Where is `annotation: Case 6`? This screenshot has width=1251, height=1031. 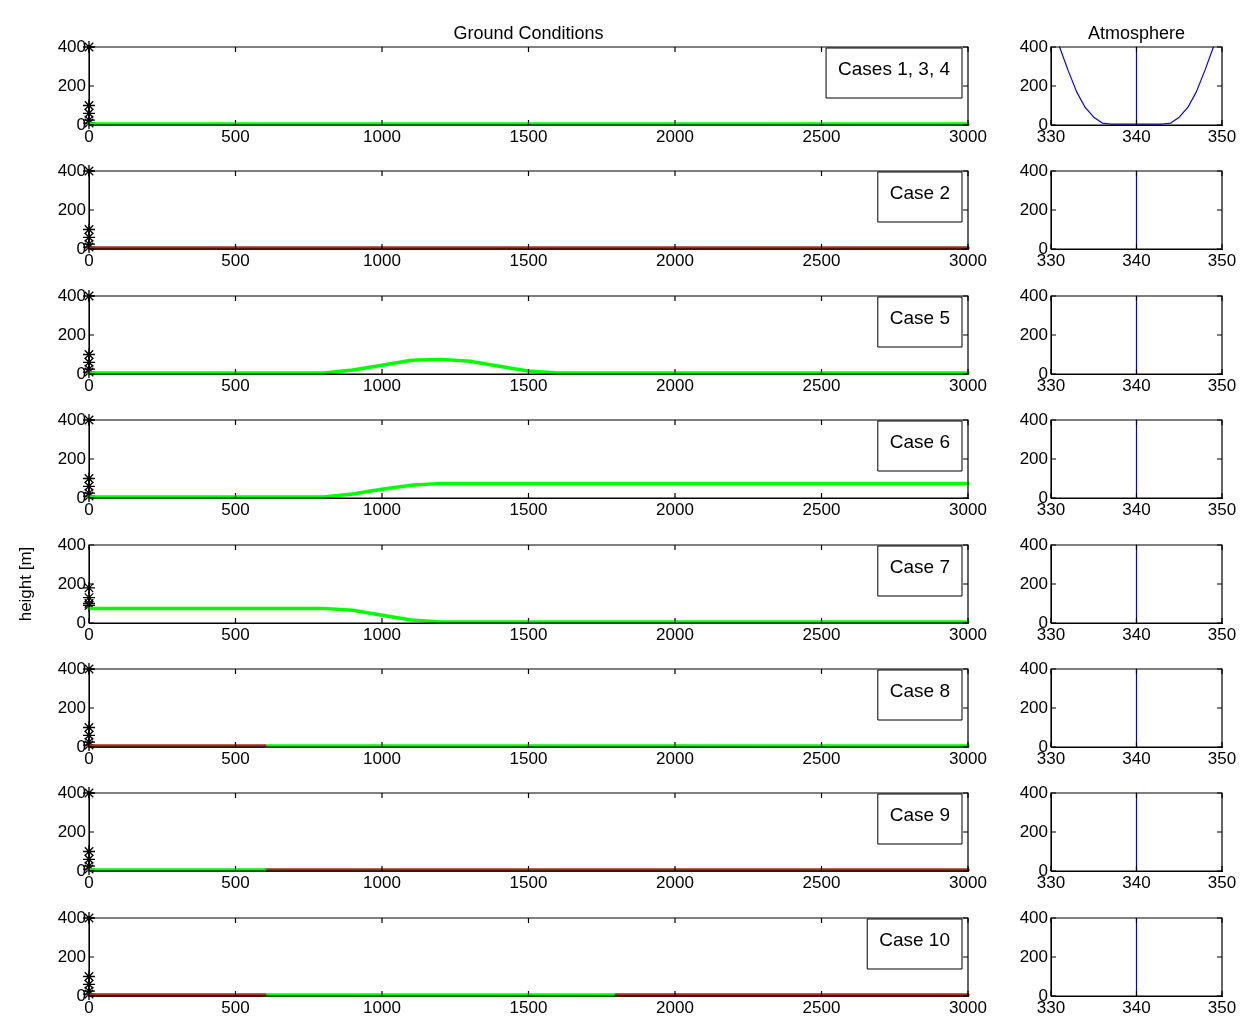 annotation: Case 6 is located at coordinates (919, 442).